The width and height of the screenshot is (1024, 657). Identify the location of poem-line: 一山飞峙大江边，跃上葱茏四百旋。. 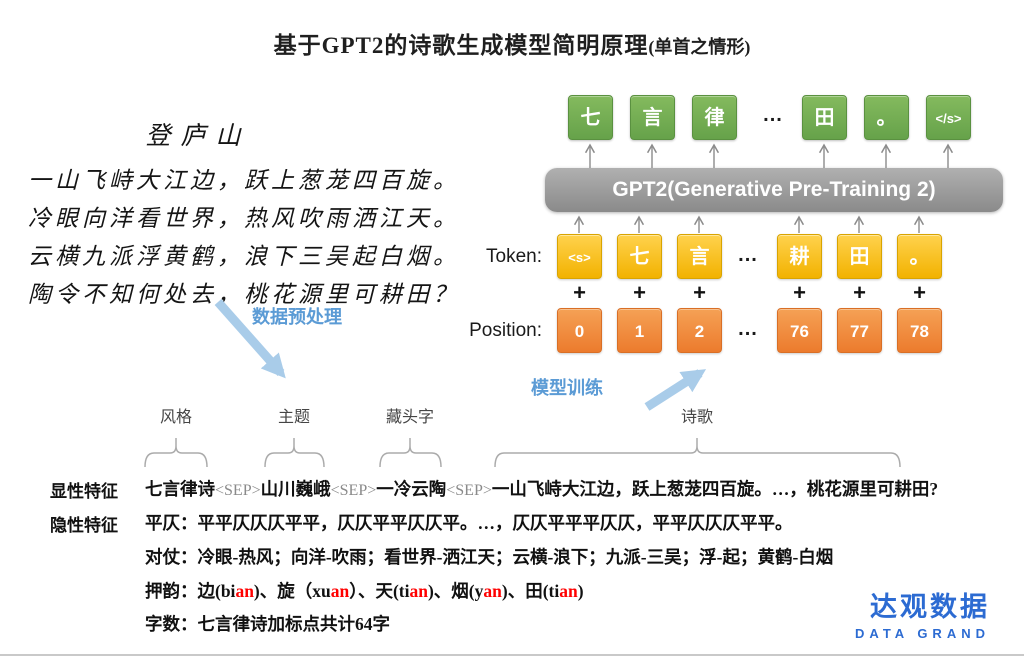
(244, 181).